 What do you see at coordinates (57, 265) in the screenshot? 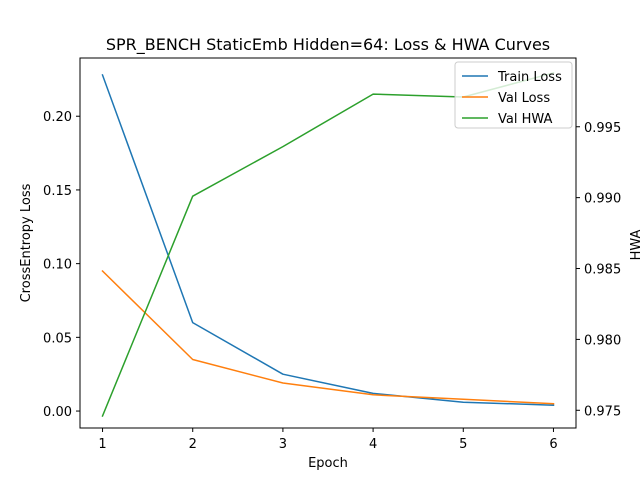
I see `y-left-tick-label: 0.10` at bounding box center [57, 265].